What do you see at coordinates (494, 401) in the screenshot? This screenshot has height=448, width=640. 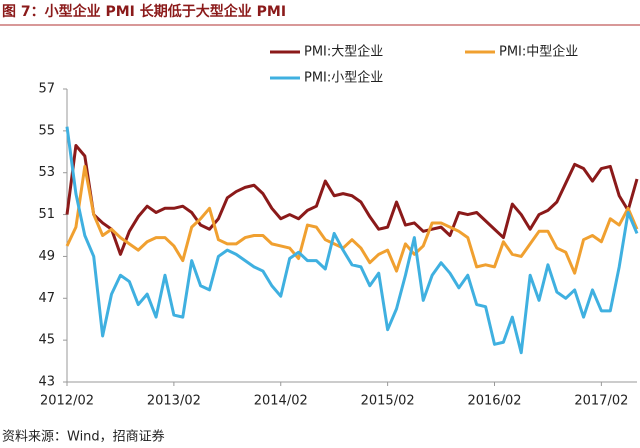 I see `x-tick-label: 2016/02` at bounding box center [494, 401].